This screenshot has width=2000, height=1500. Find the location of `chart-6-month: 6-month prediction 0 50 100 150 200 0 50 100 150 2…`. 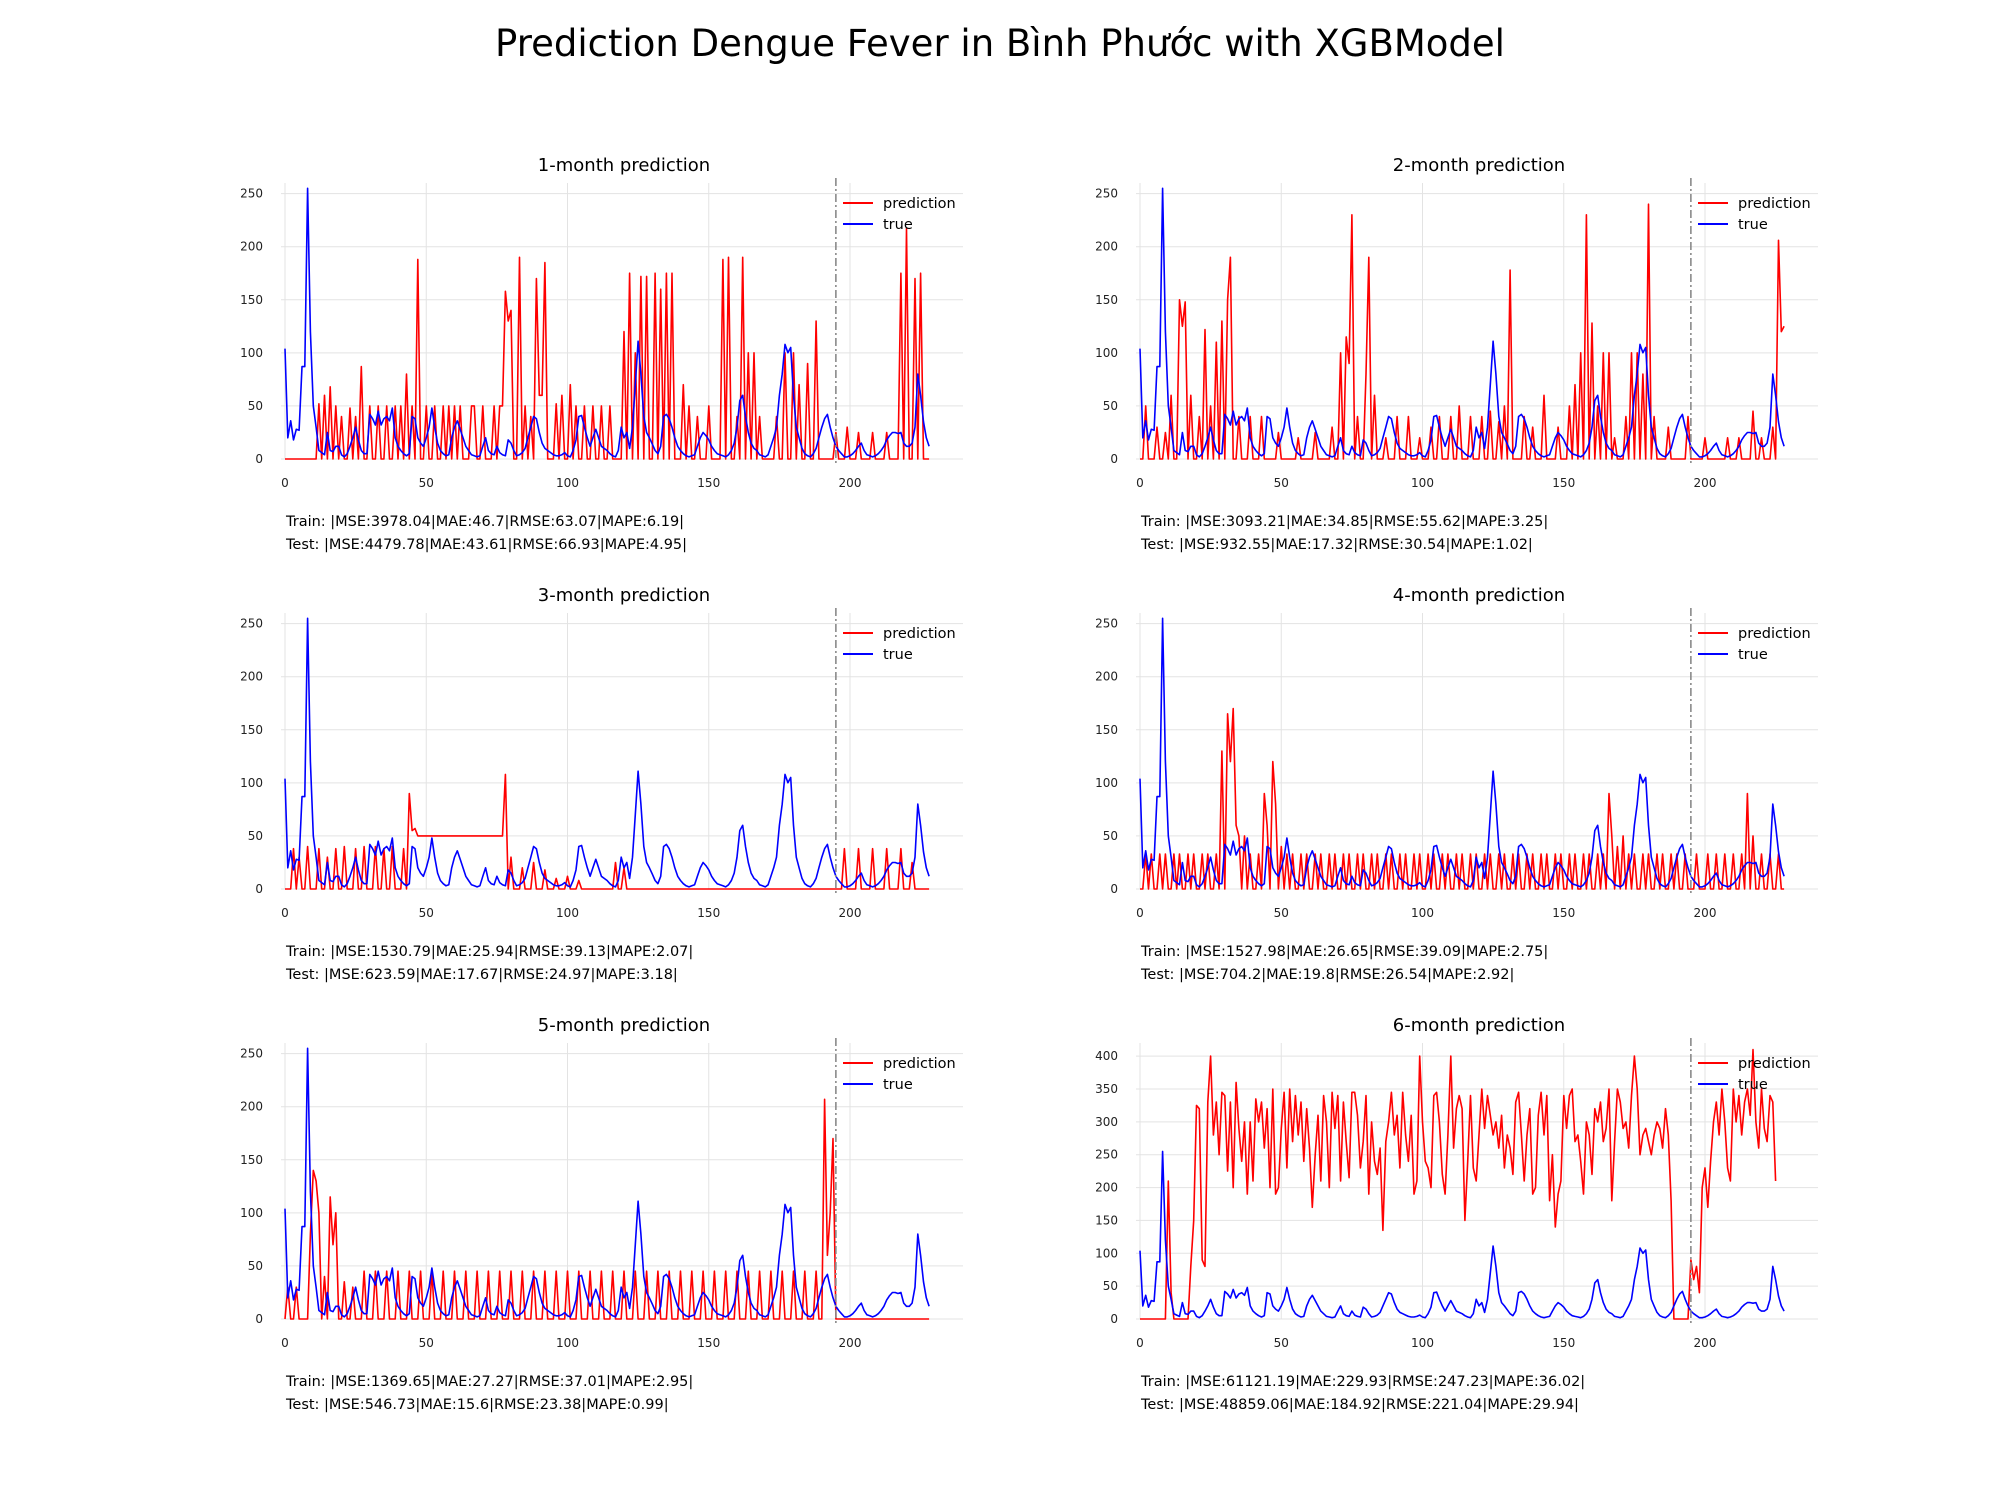

chart-6-month: 6-month prediction 0 50 100 150 200 0 50 100 150 2… is located at coordinates (1456, 1182).